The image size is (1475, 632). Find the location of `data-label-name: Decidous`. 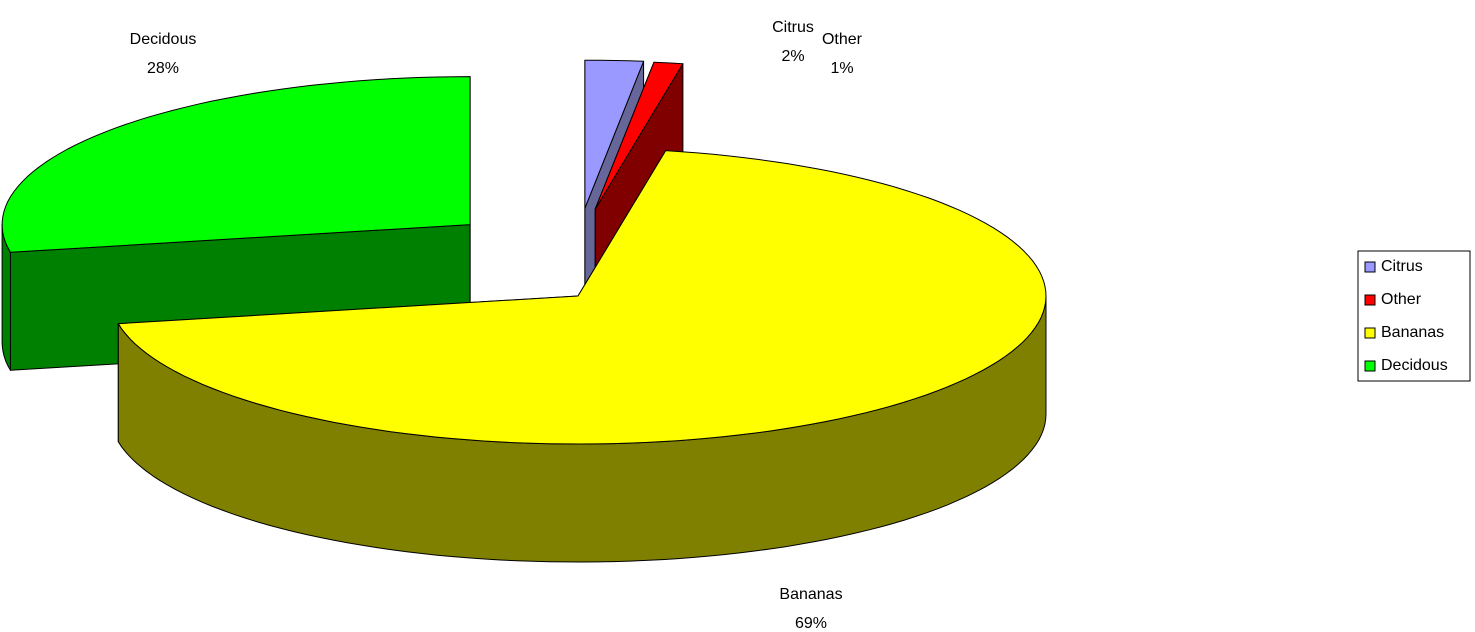

data-label-name: Decidous is located at coordinates (163, 39).